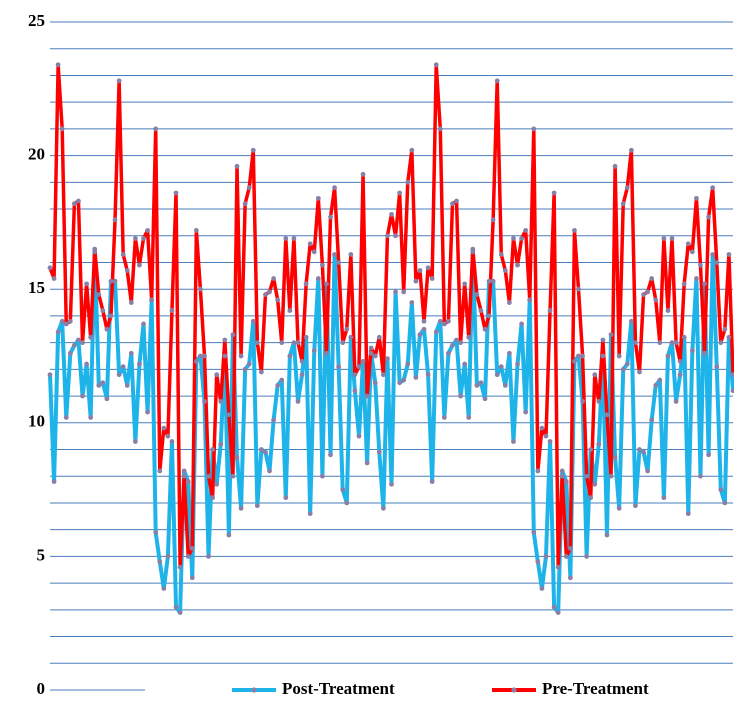 This screenshot has height=702, width=734. I want to click on y-tick-label: 20, so click(36, 154).